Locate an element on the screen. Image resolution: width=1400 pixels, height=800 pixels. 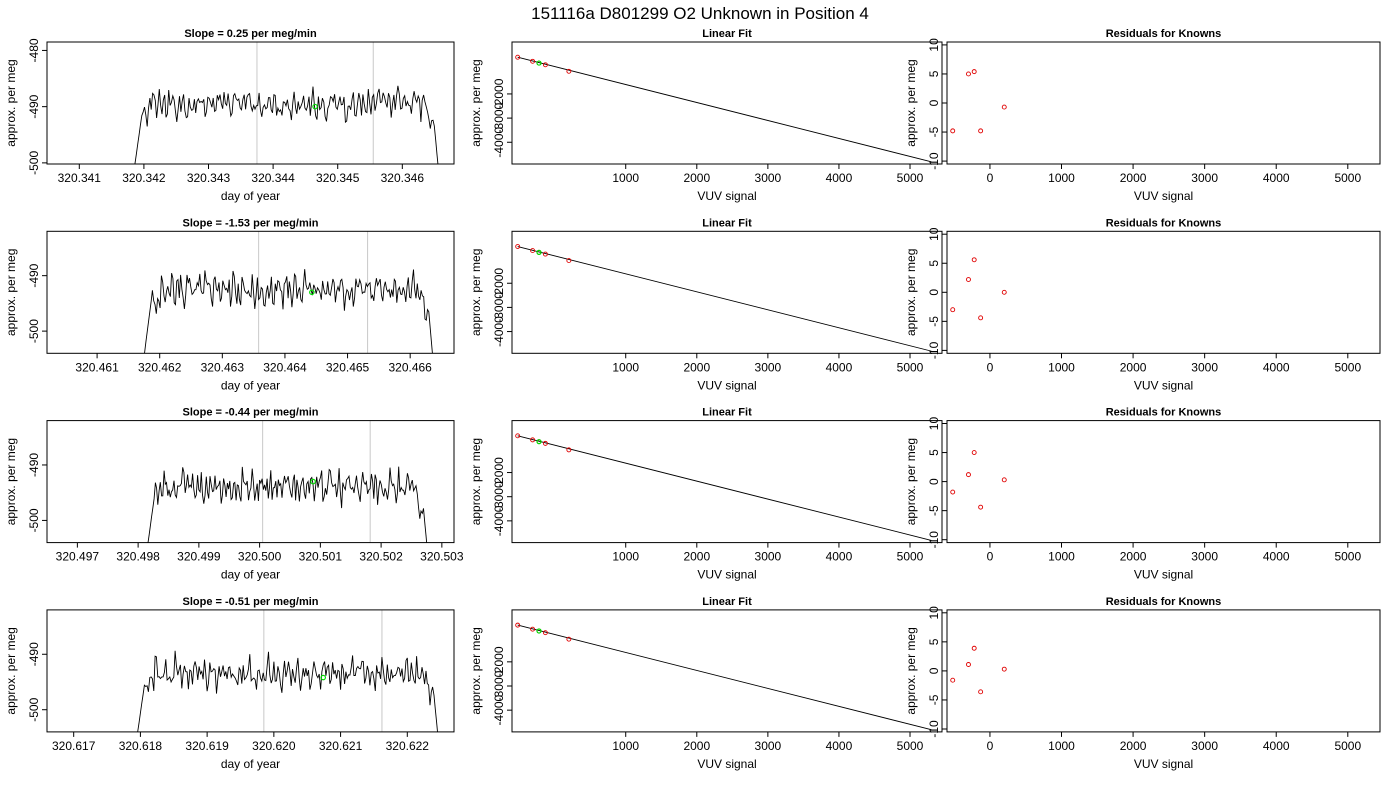
x-tick-label: 320.498 is located at coordinates (138, 557).